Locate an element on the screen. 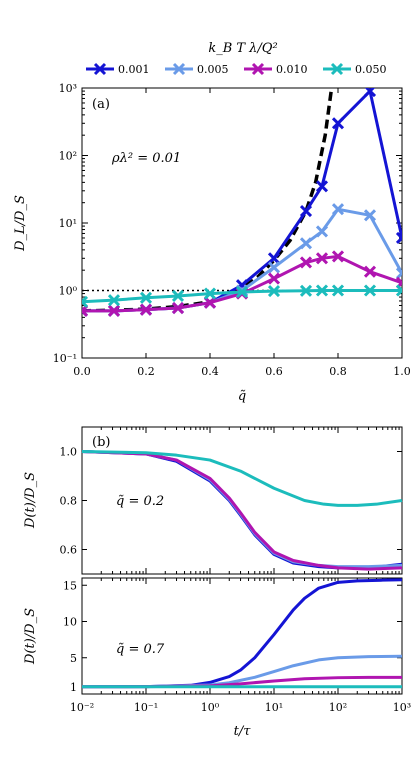  x-tick-label: 0.2 is located at coordinates (146, 371).